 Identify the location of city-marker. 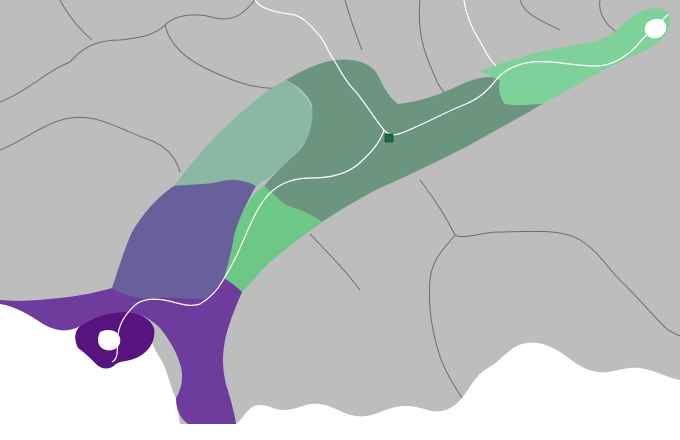
(389, 138).